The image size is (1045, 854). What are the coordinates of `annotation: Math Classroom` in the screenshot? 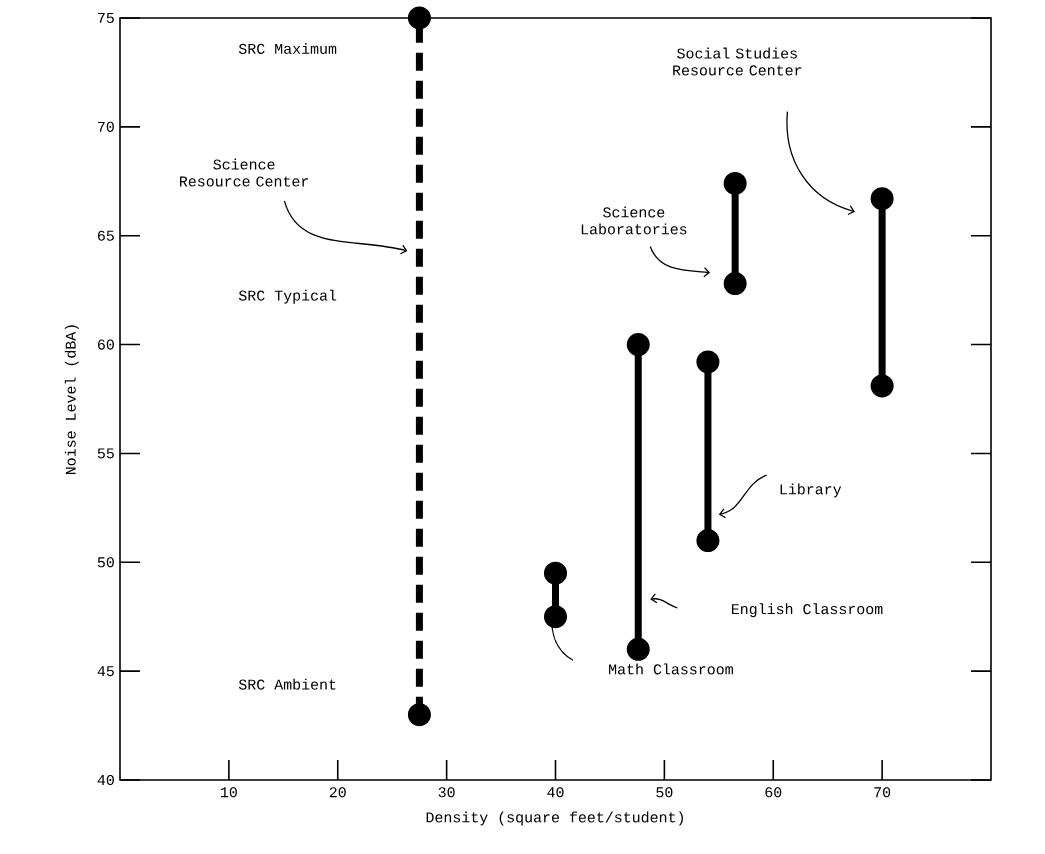 It's located at (671, 669).